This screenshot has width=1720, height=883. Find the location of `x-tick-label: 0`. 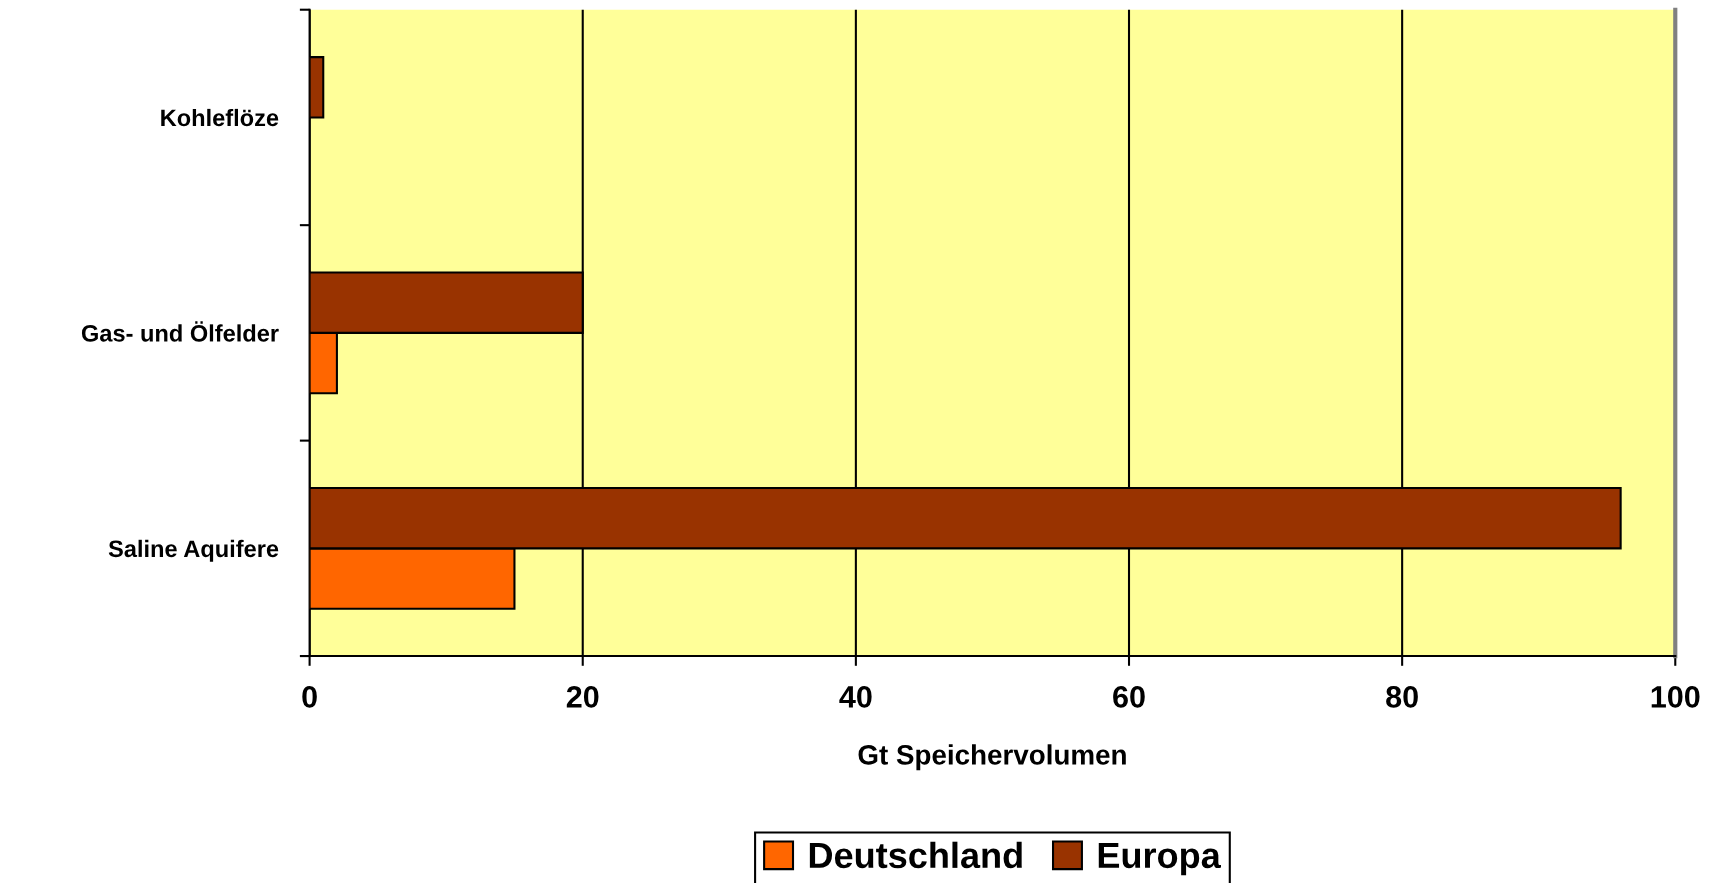

x-tick-label: 0 is located at coordinates (309, 697).